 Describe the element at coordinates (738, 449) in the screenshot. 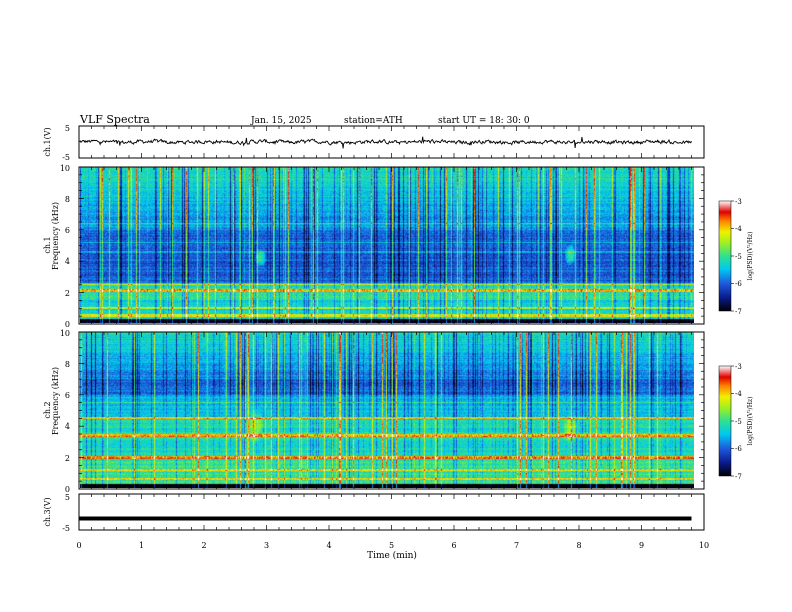

I see `ch2-cb-tick-m6: -6` at that location.